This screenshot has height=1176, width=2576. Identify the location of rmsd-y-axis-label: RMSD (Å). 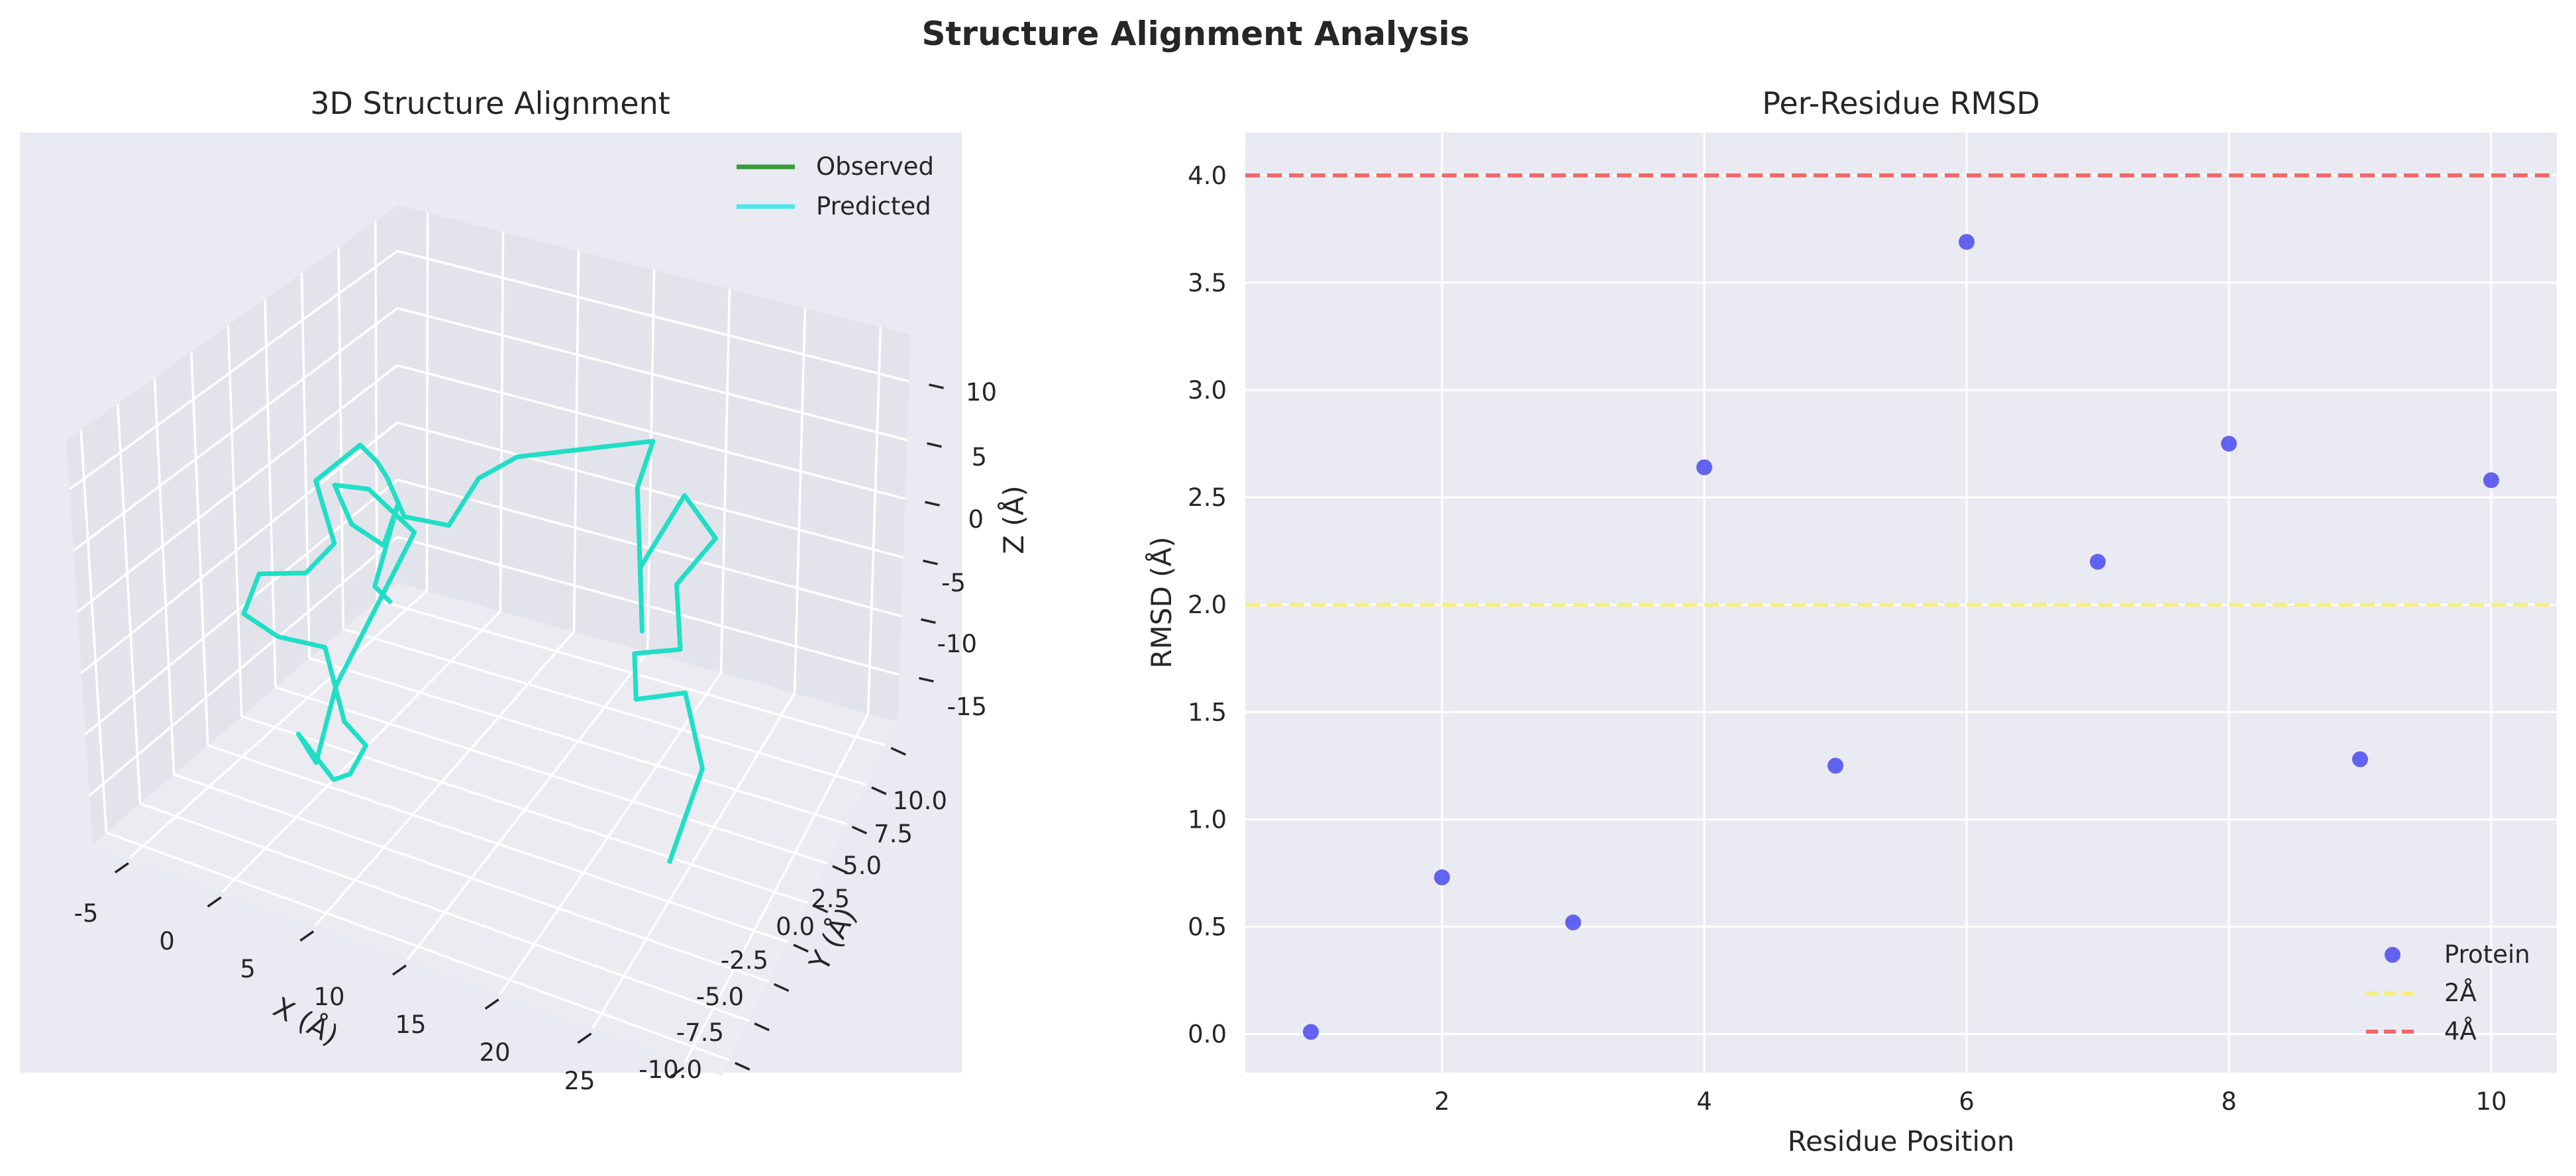
(1161, 602).